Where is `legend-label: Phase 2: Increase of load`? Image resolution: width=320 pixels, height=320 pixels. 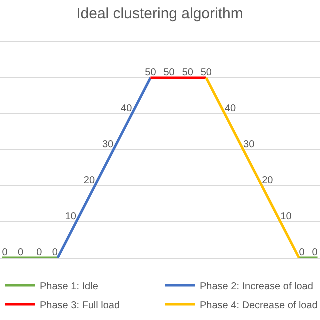
legend-label: Phase 2: Increase of load is located at coordinates (257, 286).